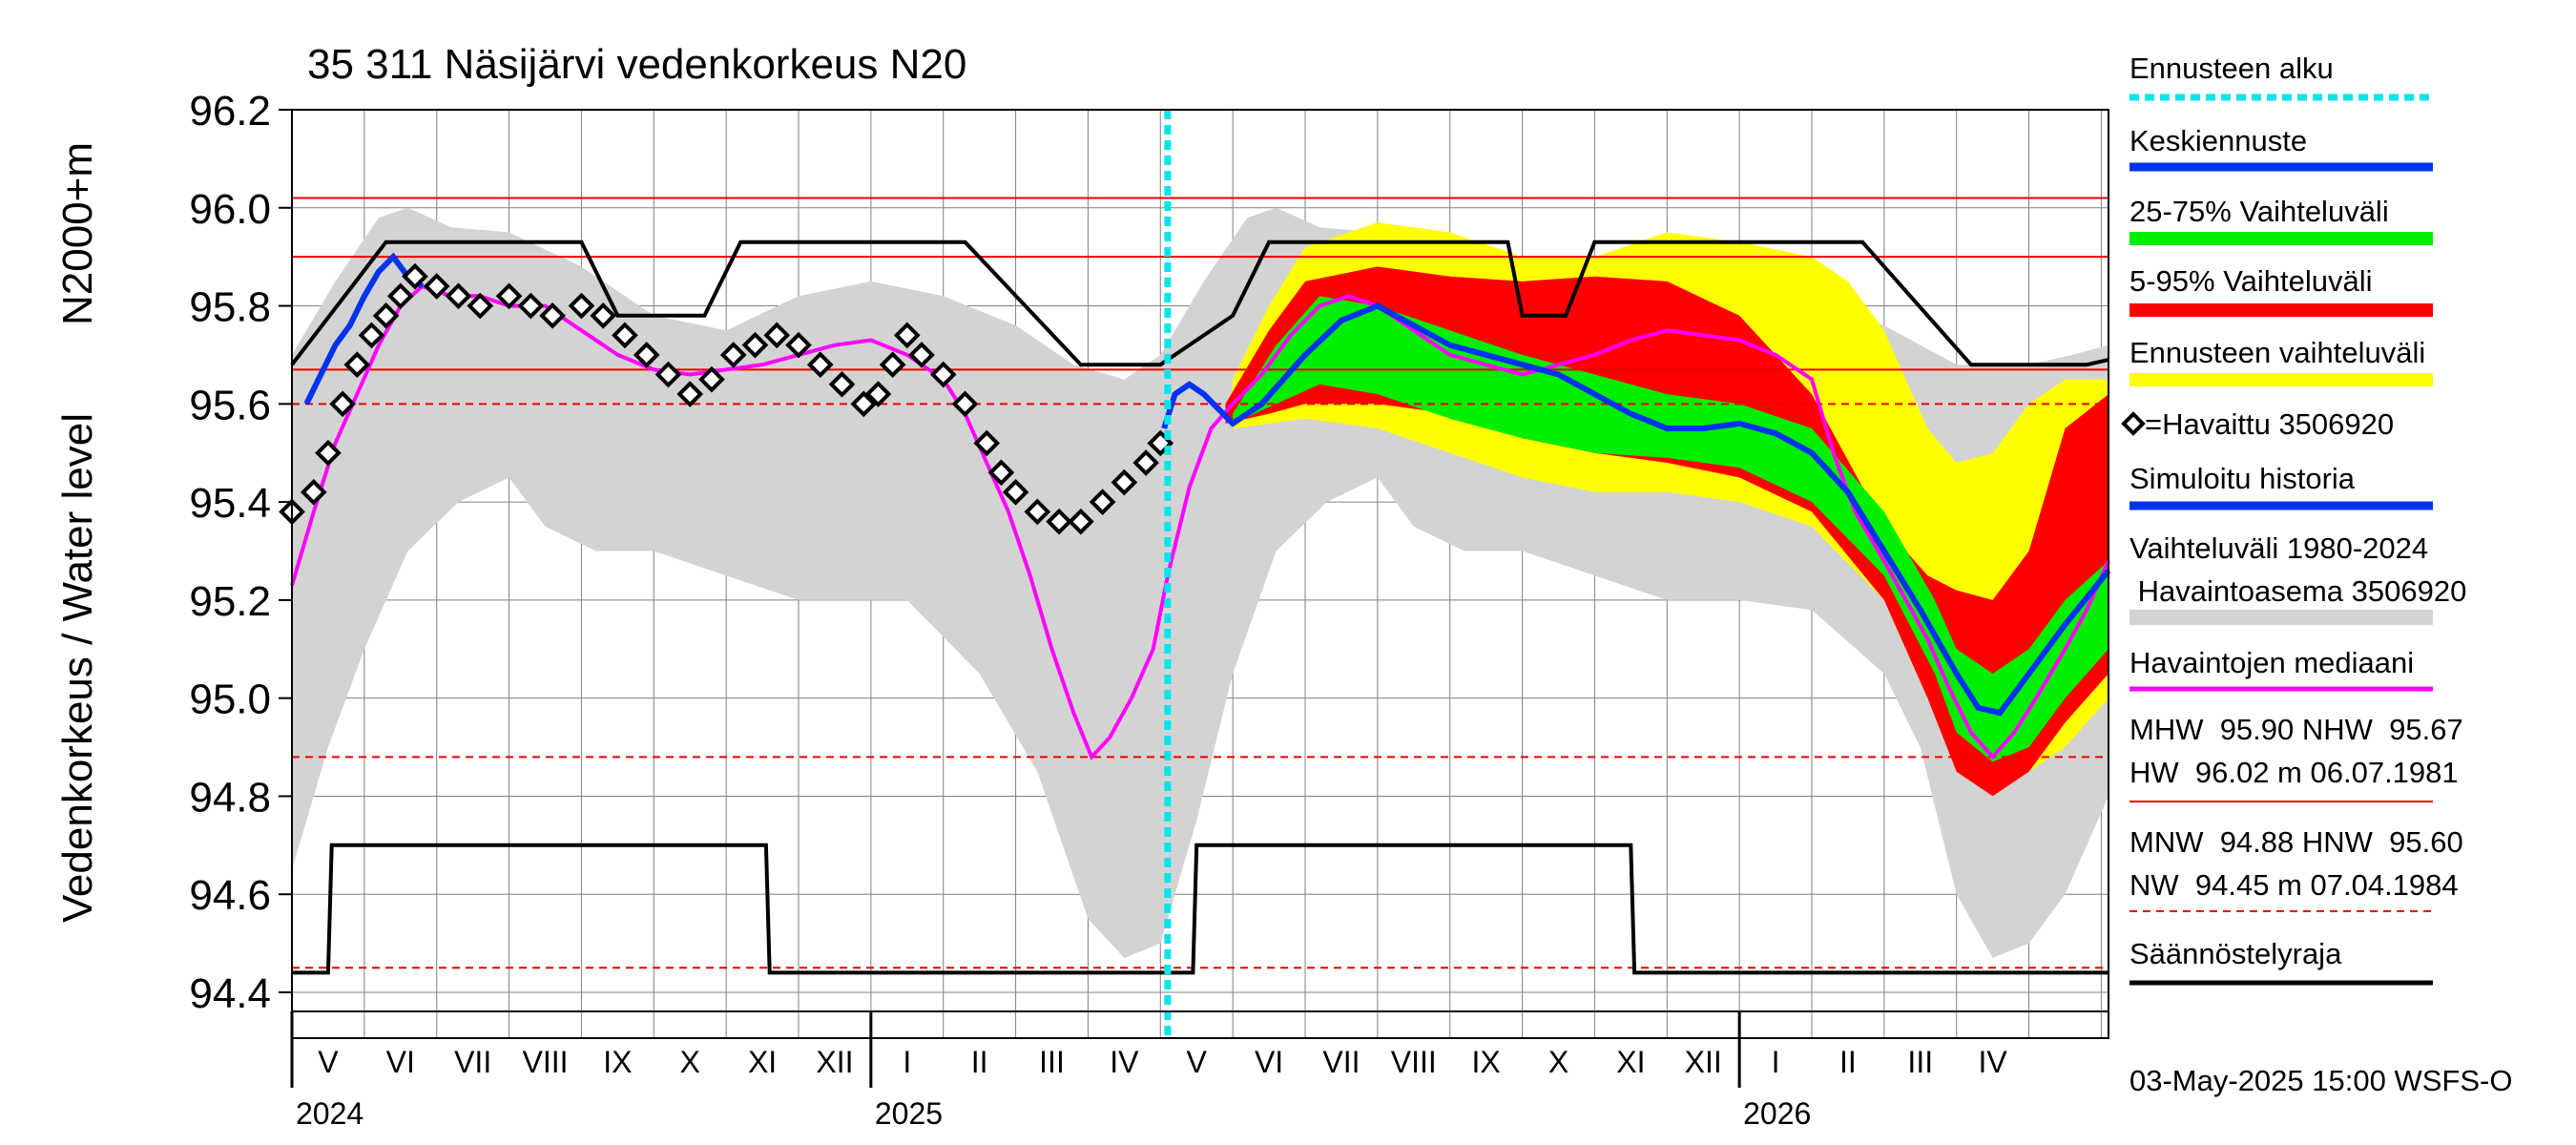 The height and width of the screenshot is (1145, 2576). I want to click on legend-ensemble-range-label: Ennusteen vaihteluväli, so click(2277, 352).